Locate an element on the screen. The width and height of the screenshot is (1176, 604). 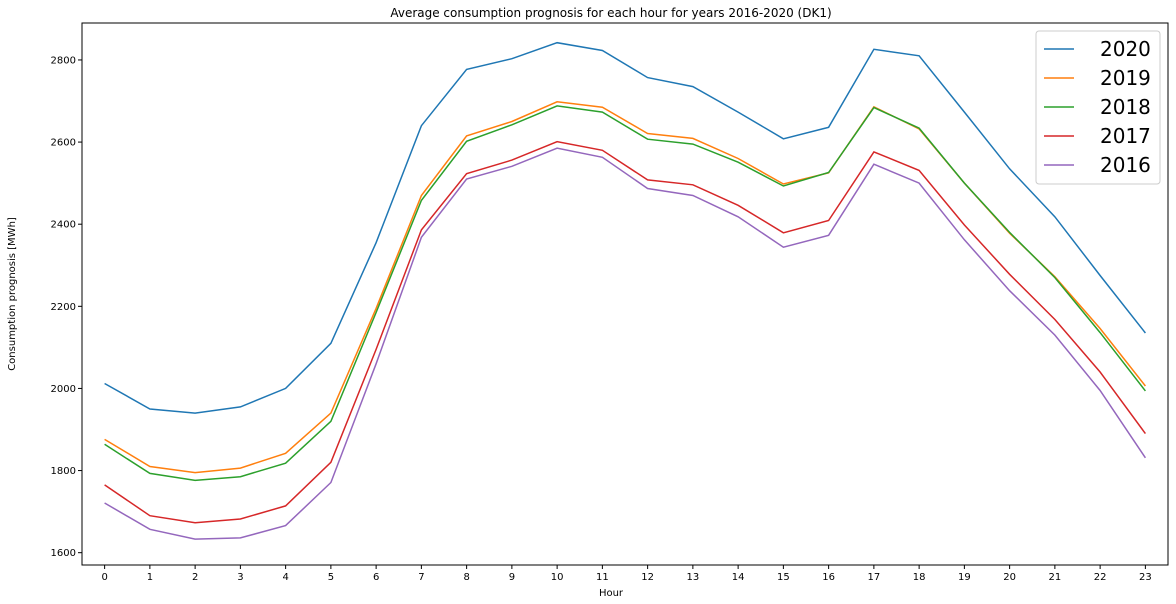
x-tick-label: 0 is located at coordinates (104, 577).